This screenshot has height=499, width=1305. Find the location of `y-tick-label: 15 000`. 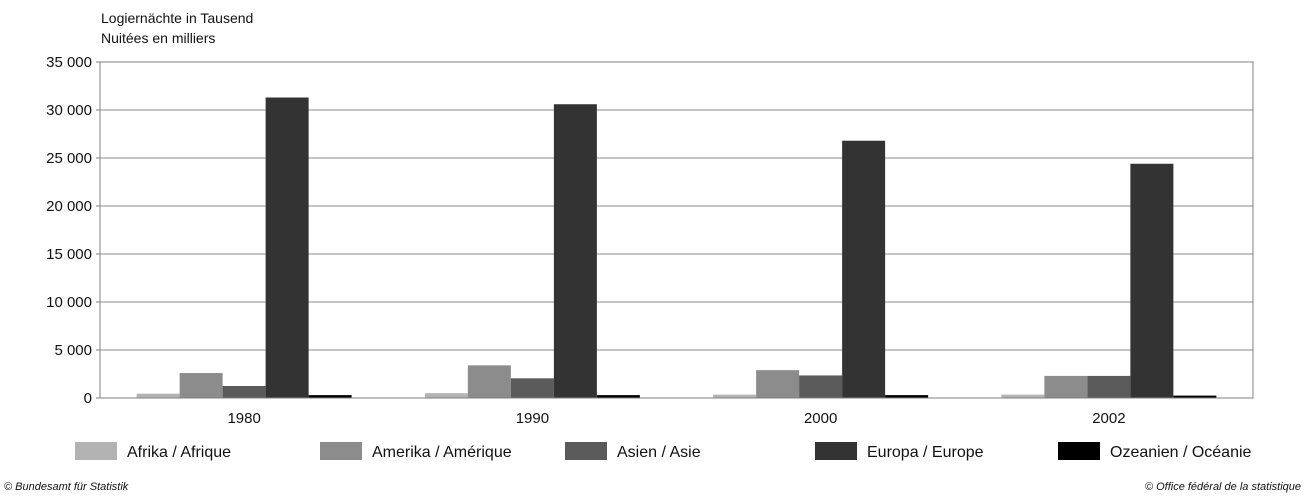

y-tick-label: 15 000 is located at coordinates (69, 254).